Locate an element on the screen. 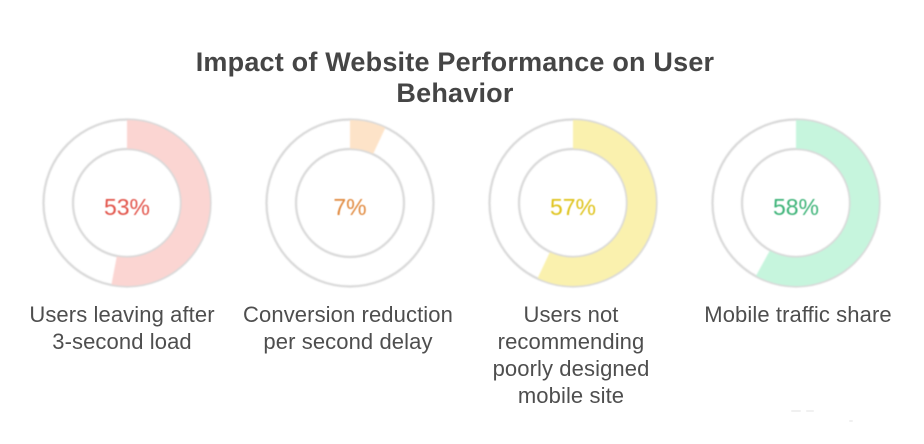  svg-text: 53% is located at coordinates (127, 207).